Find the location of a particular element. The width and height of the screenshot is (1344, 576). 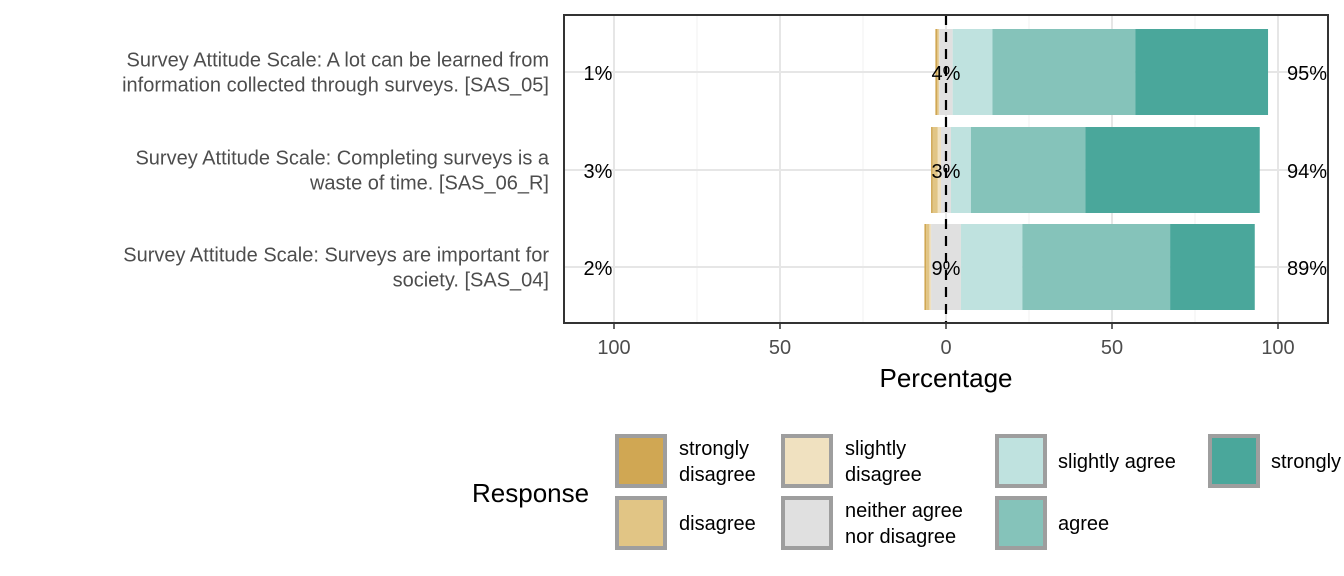

right-percent-label: 94% is located at coordinates (1307, 172).